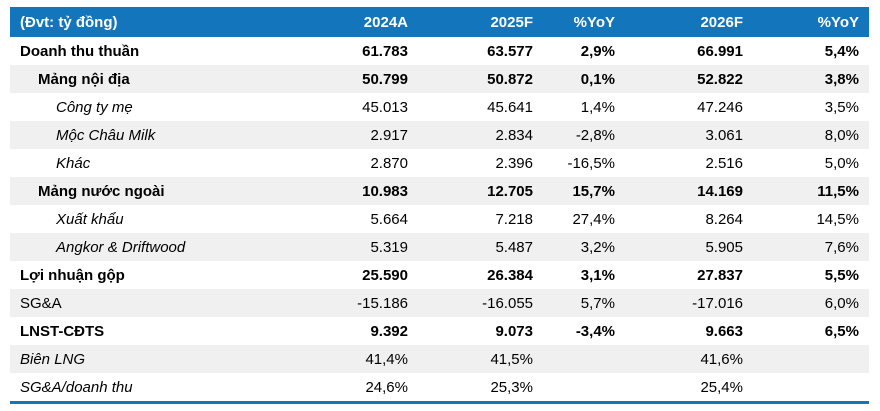  Describe the element at coordinates (389, 219) in the screenshot. I see `value-cell: 5.664` at that location.